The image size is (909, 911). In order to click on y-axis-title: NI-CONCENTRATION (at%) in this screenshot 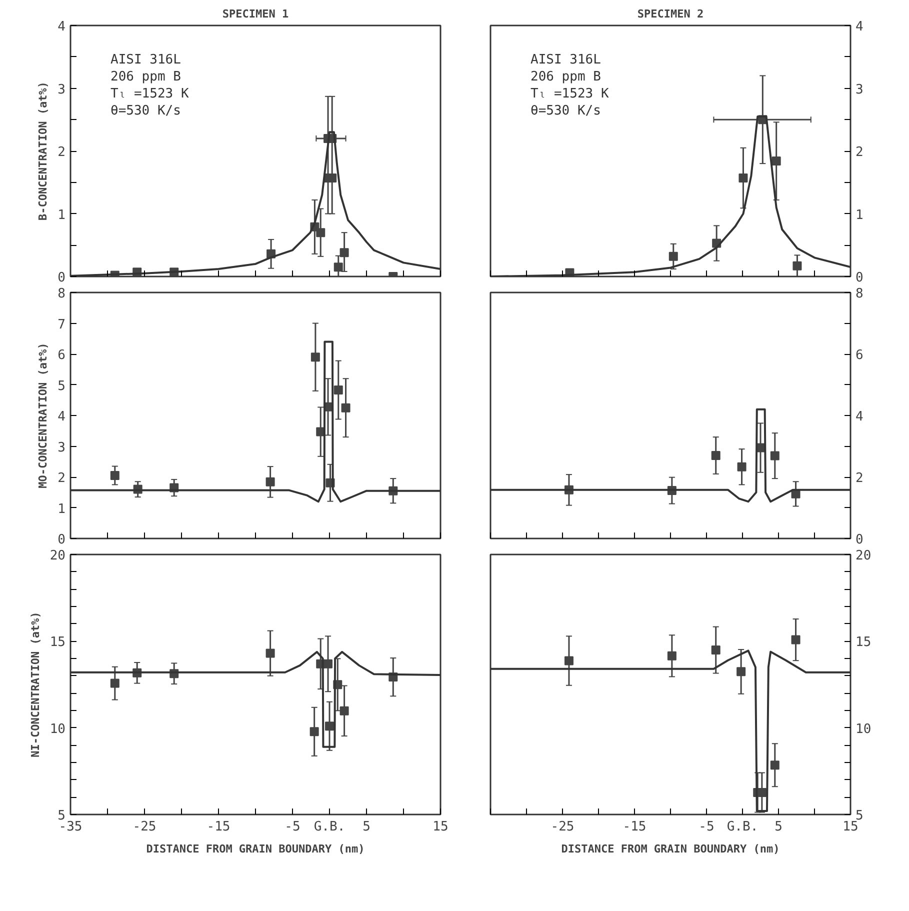, I will do `click(35, 685)`.